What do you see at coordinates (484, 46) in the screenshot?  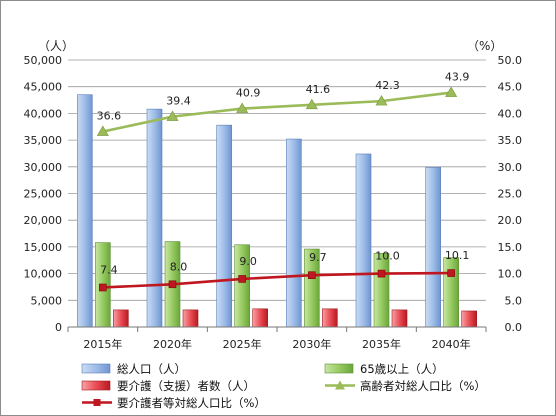 I see `right-axis-unit: （%）` at bounding box center [484, 46].